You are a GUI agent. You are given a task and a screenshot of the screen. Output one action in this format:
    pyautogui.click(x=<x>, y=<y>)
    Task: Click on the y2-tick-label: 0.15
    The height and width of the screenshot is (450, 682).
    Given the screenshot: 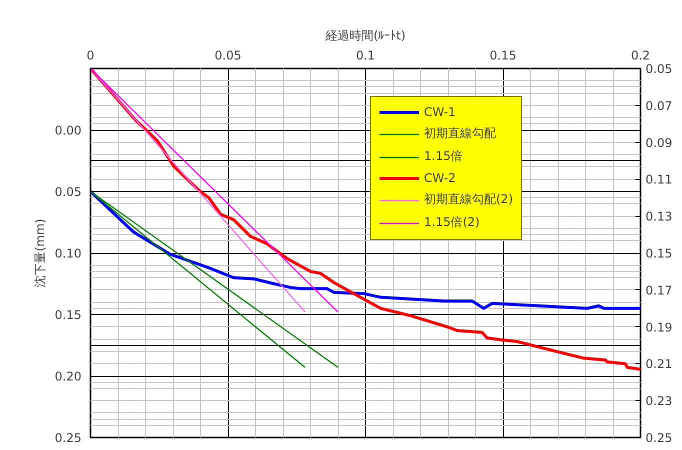 What is the action you would take?
    pyautogui.click(x=659, y=253)
    